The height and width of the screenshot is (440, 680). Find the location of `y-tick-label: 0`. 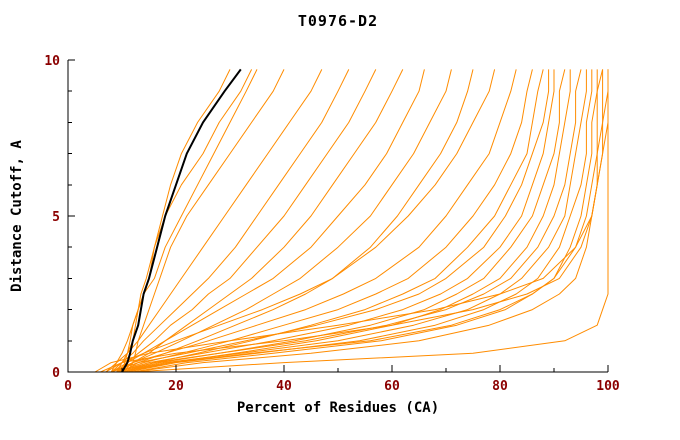

y-tick-label: 0 is located at coordinates (56, 373).